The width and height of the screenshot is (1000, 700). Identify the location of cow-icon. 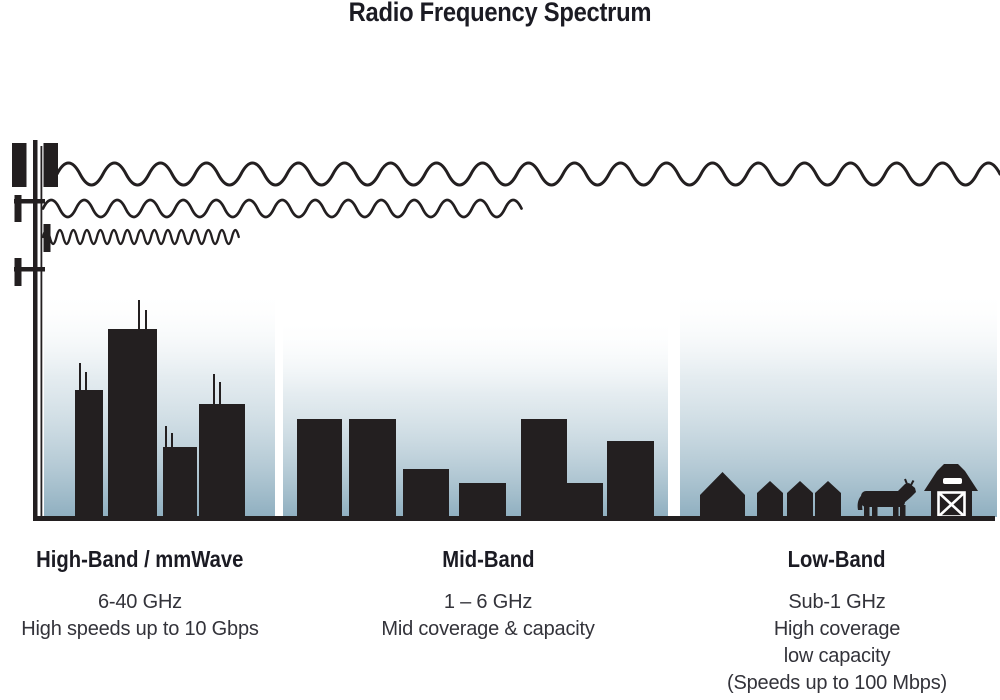
(886, 497).